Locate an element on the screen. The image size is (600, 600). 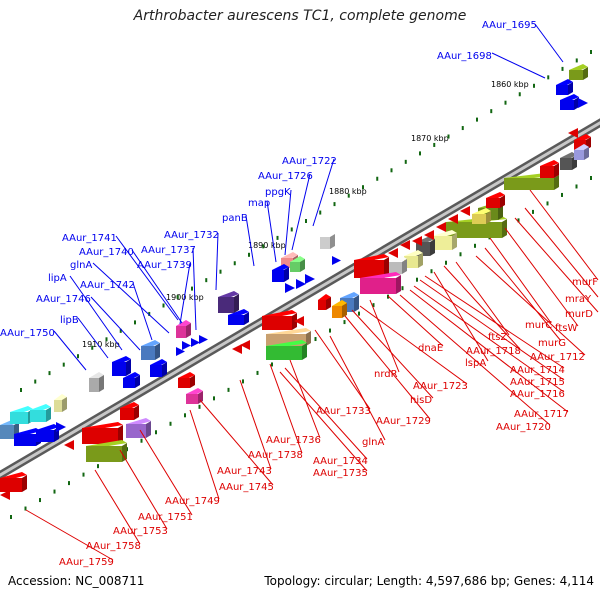
kbp-tick-label: 1910 kbp is located at coordinates (101, 344).